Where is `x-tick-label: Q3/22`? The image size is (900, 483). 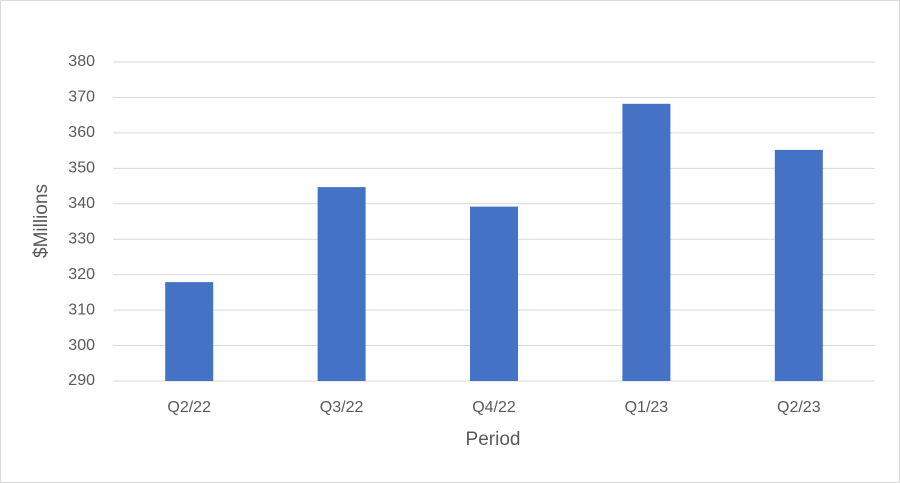
x-tick-label: Q3/22 is located at coordinates (342, 407).